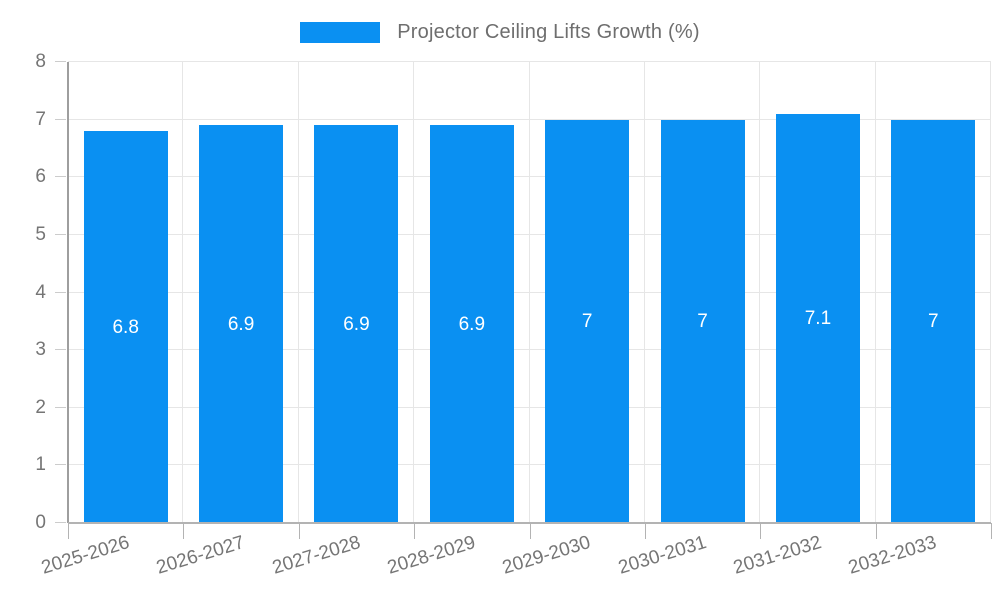 The height and width of the screenshot is (600, 1000). I want to click on bar-2032-2033: 7, so click(933, 321).